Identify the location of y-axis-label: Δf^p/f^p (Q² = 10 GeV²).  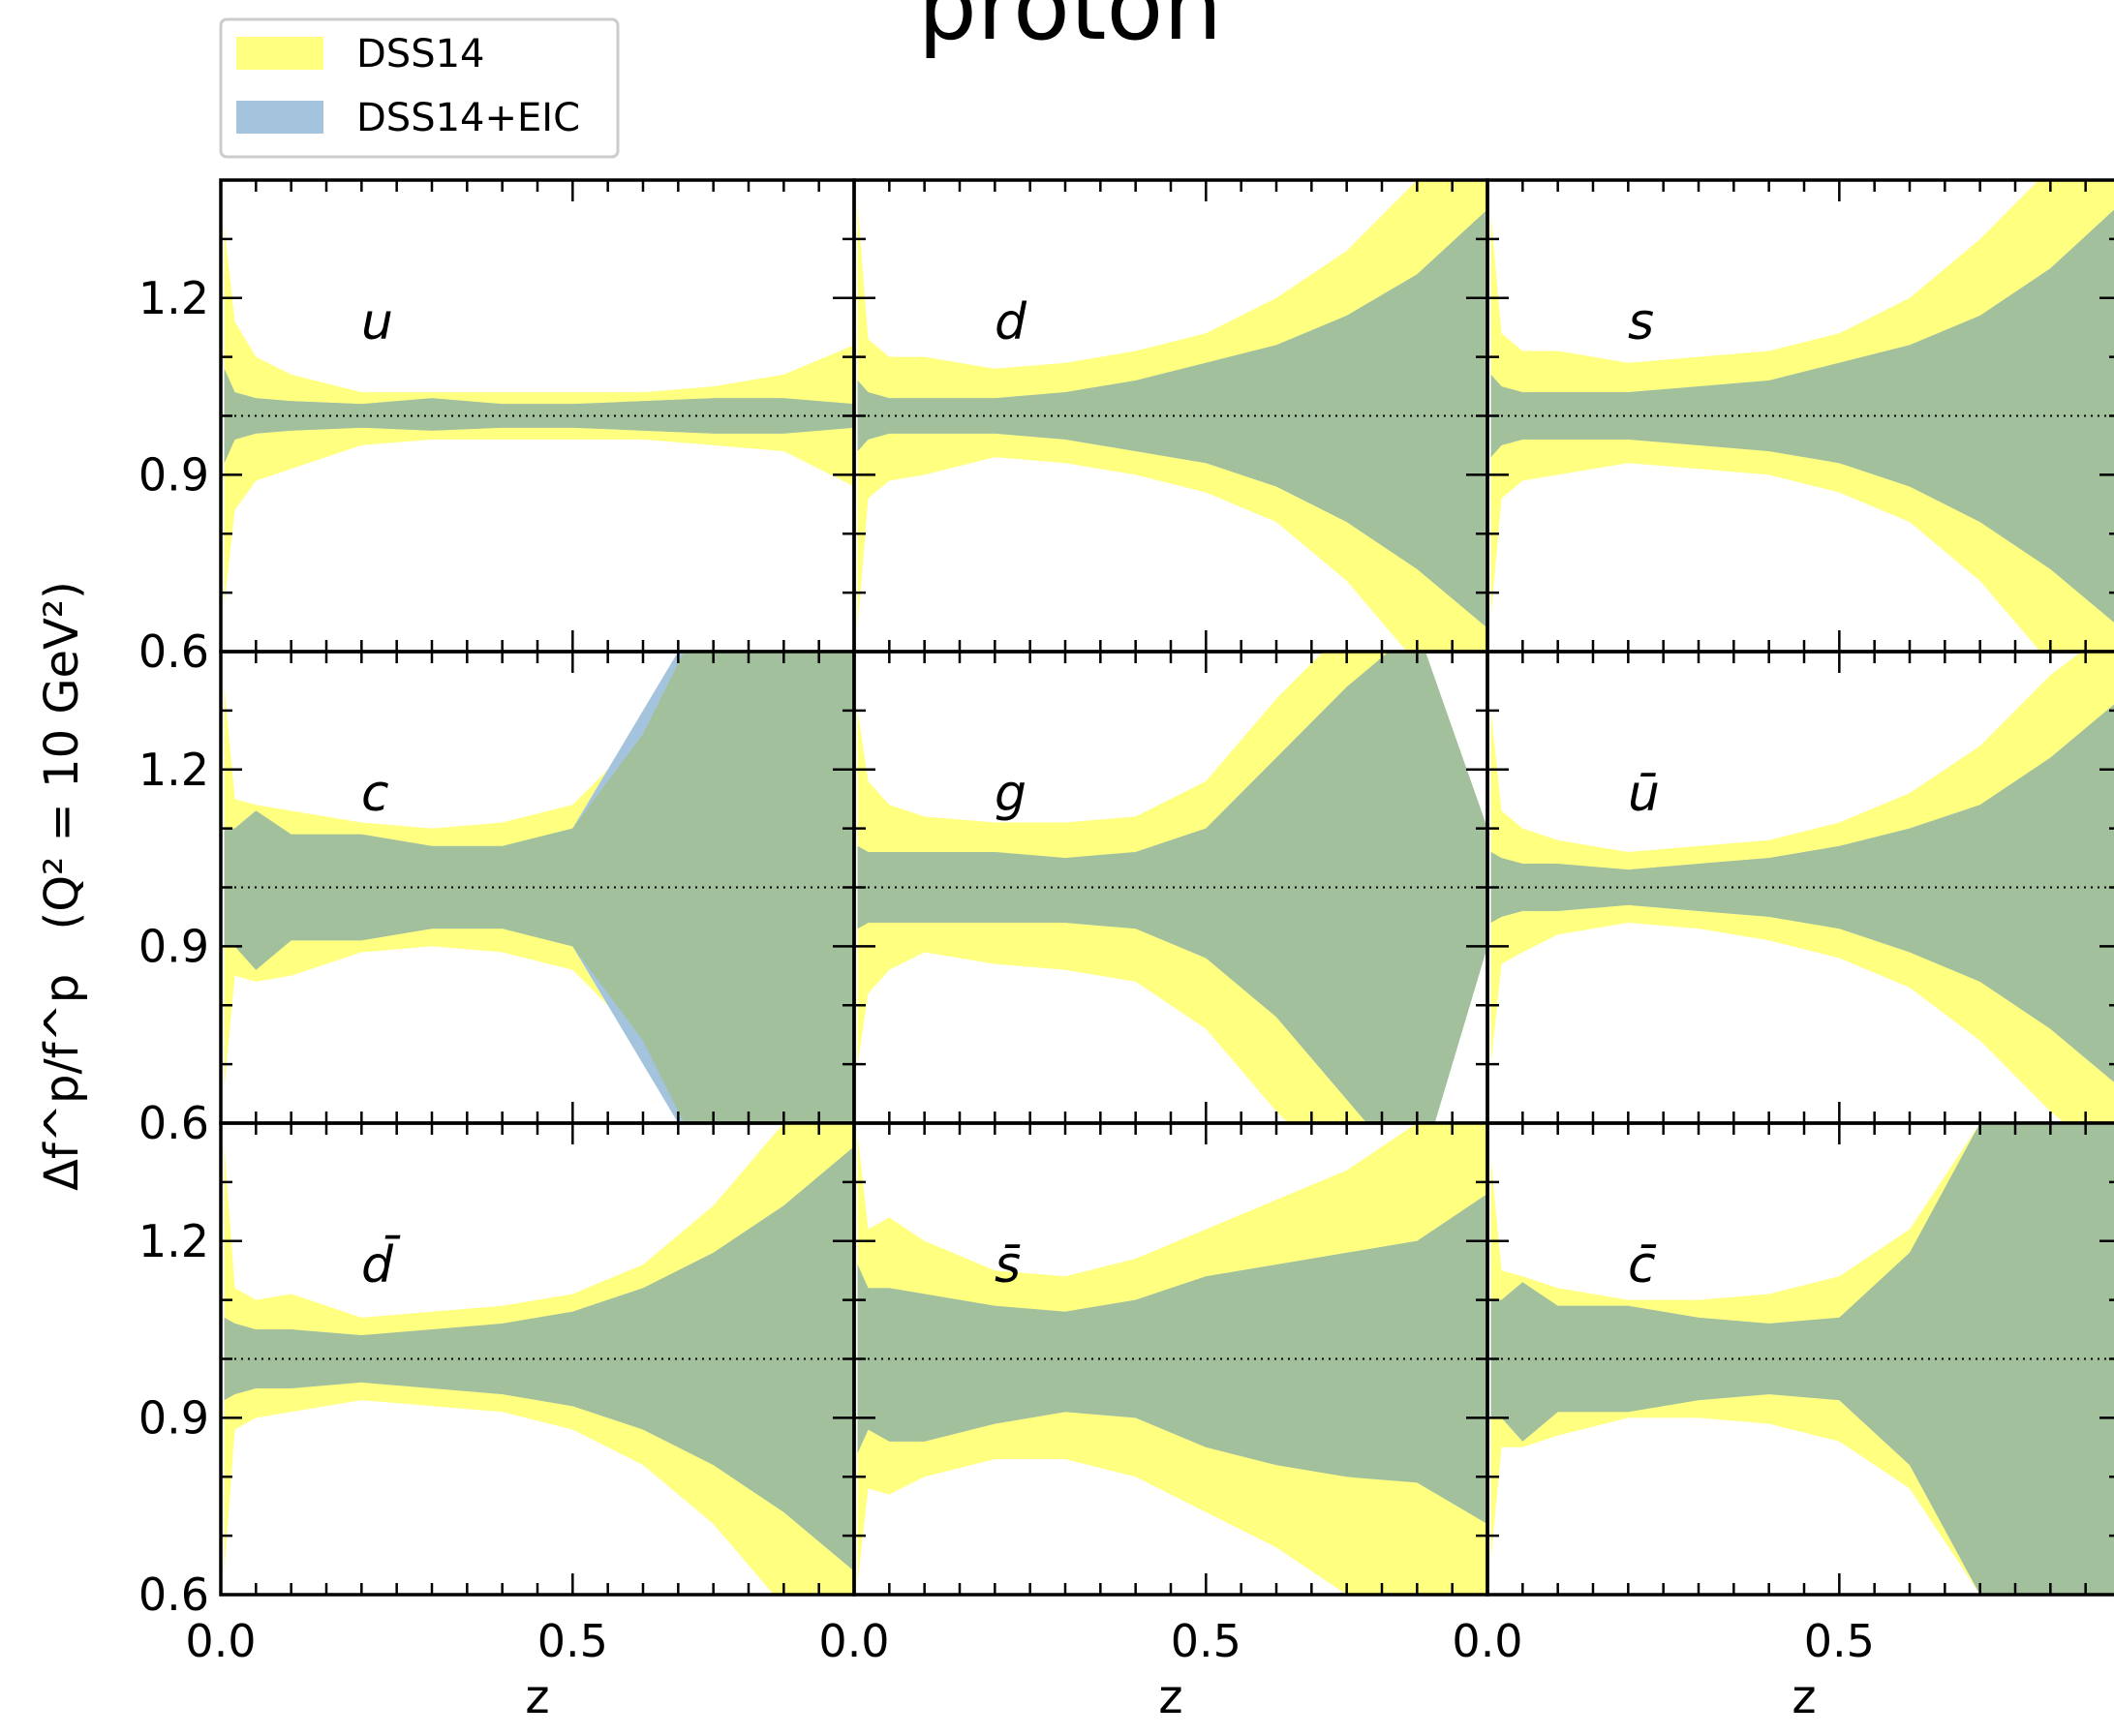
(62, 886).